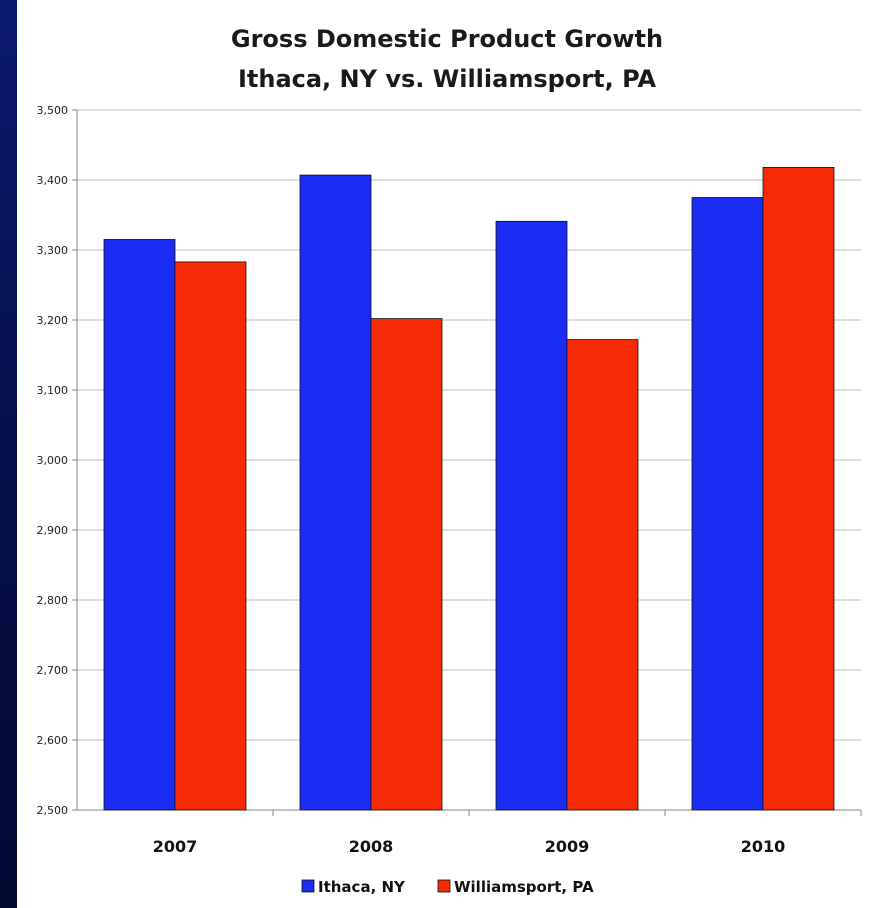  What do you see at coordinates (53, 670) in the screenshot?
I see `y-tick-label: 2,700` at bounding box center [53, 670].